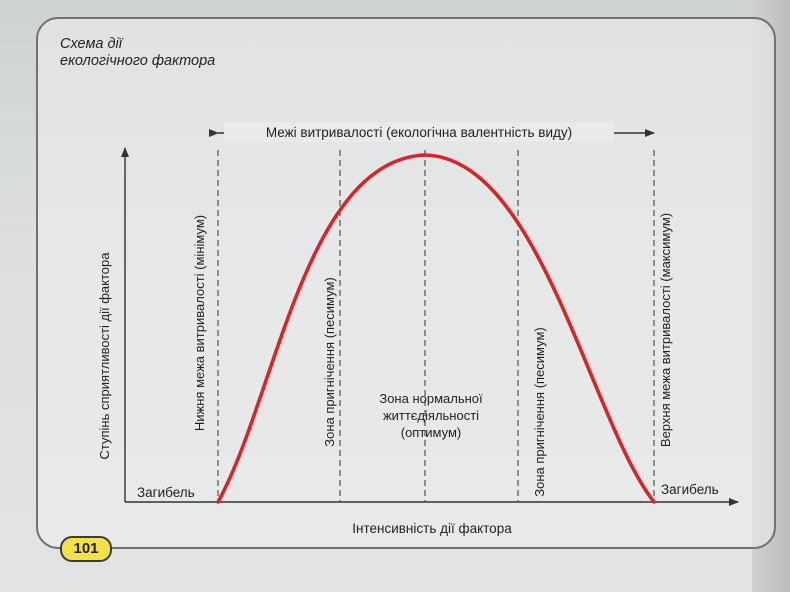 This screenshot has width=790, height=592. Describe the element at coordinates (86, 549) in the screenshot. I see `page-number-badge: 101` at that location.